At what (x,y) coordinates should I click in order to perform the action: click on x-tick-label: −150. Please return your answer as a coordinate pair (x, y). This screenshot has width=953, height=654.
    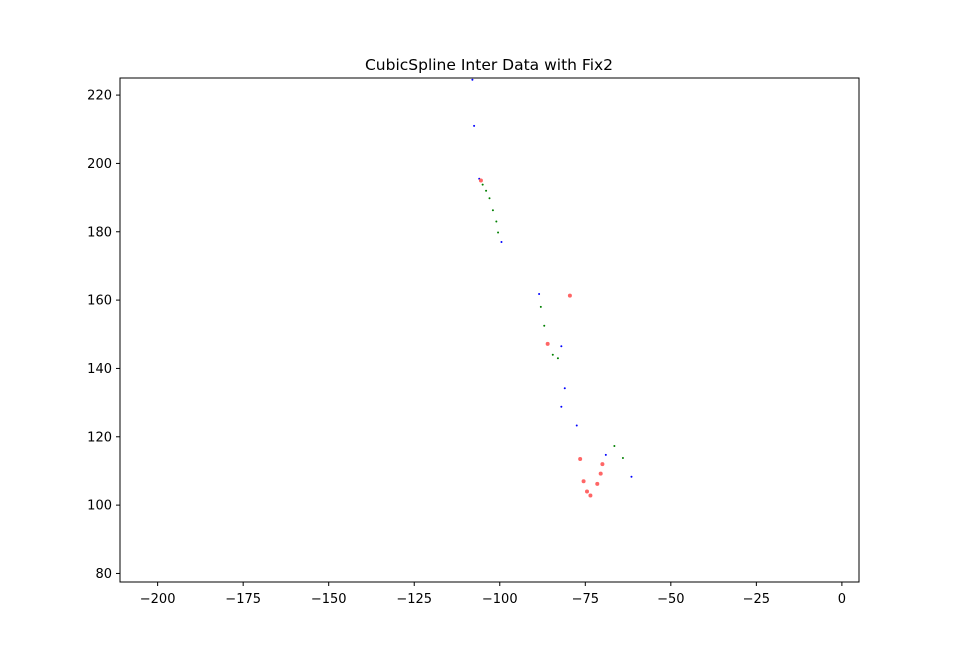
    Looking at the image, I should click on (329, 599).